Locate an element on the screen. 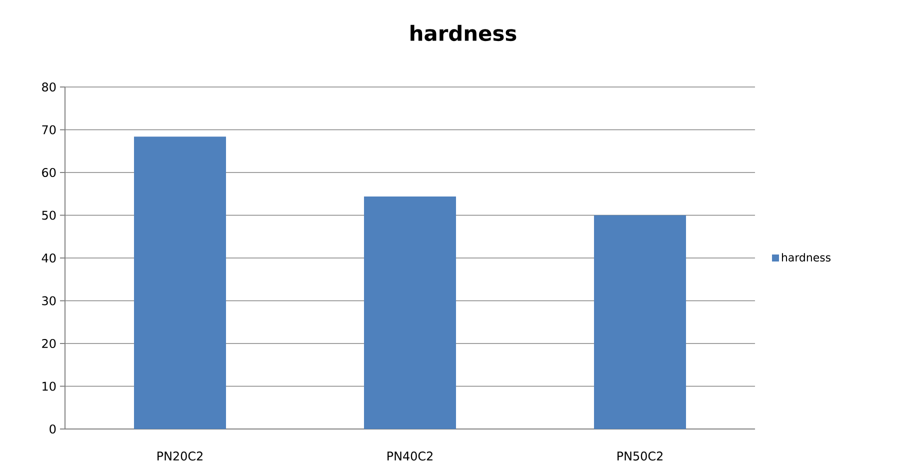  y-tick-label: 40 is located at coordinates (49, 258).